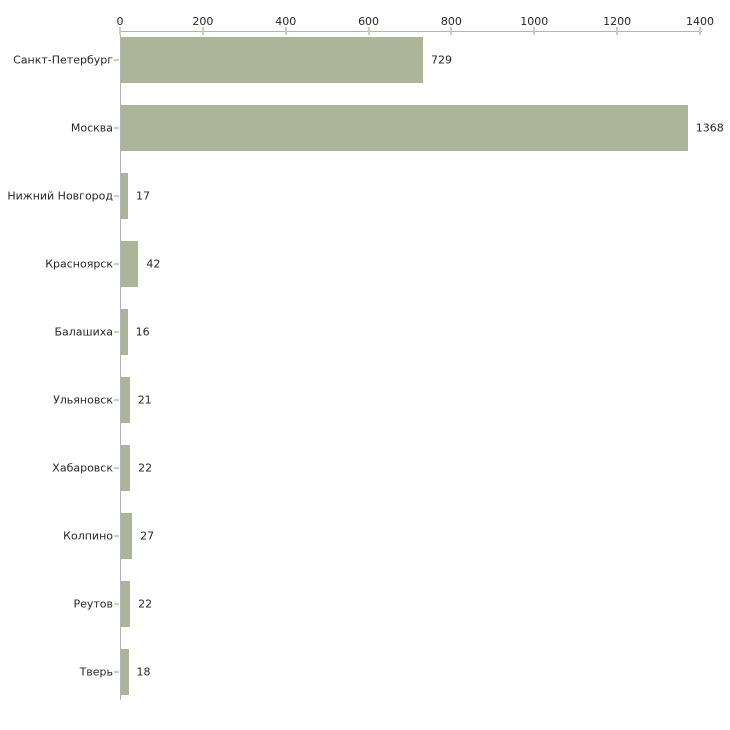 The width and height of the screenshot is (730, 730). I want to click on x-tick-label: 400, so click(286, 21).